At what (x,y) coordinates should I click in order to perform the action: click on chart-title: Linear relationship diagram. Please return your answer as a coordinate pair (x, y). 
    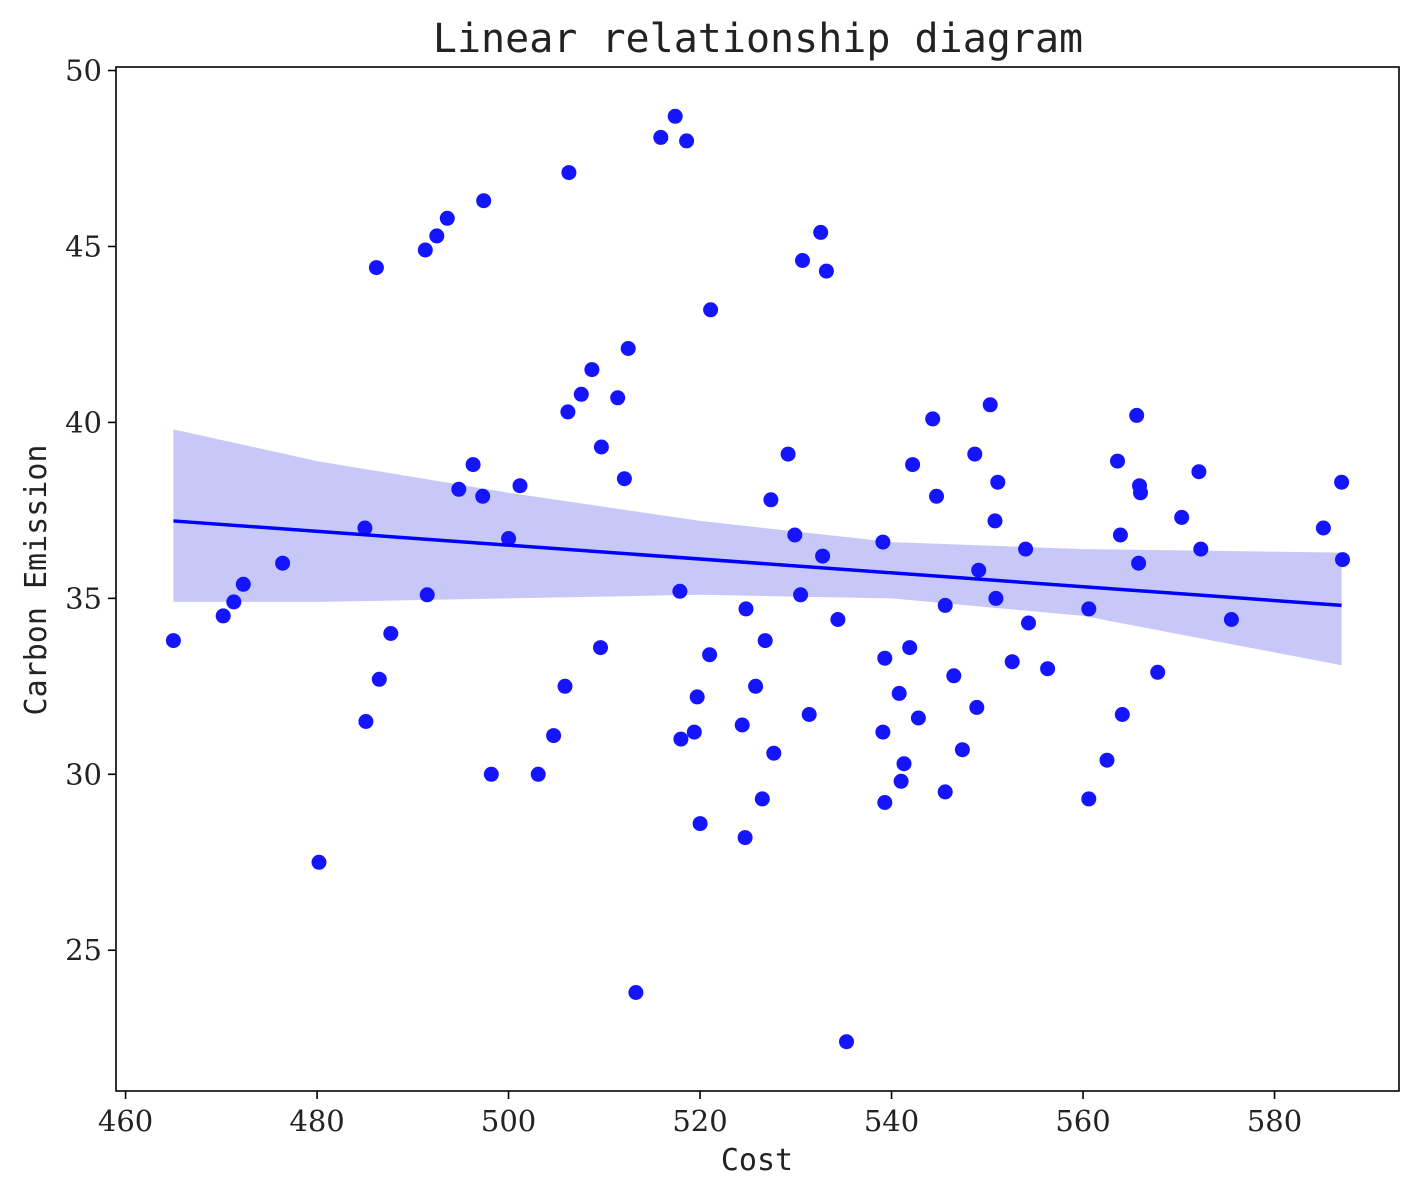
    Looking at the image, I should click on (758, 39).